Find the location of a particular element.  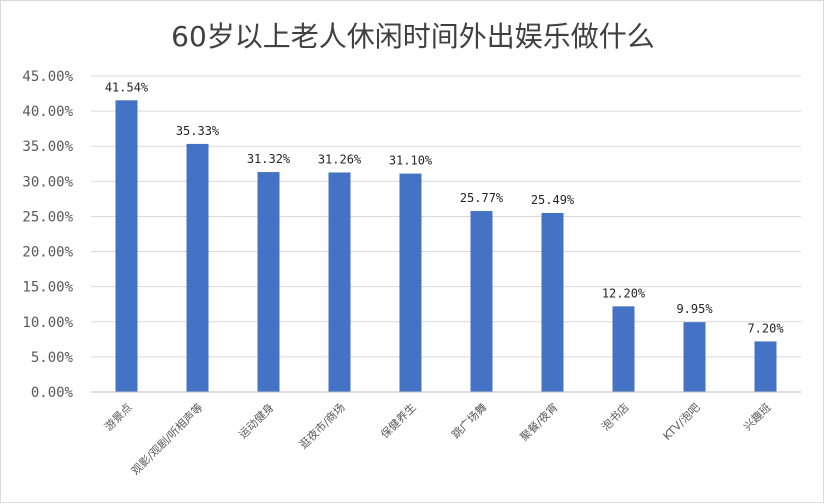

data-label: 25.77% is located at coordinates (482, 198).